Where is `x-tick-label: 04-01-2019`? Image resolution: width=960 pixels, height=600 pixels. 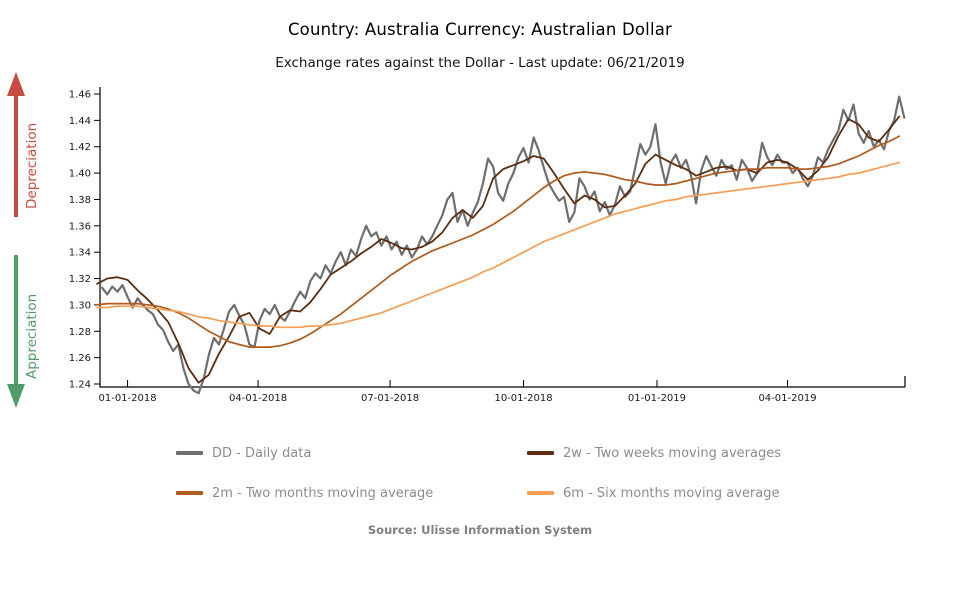 x-tick-label: 04-01-2019 is located at coordinates (787, 398).